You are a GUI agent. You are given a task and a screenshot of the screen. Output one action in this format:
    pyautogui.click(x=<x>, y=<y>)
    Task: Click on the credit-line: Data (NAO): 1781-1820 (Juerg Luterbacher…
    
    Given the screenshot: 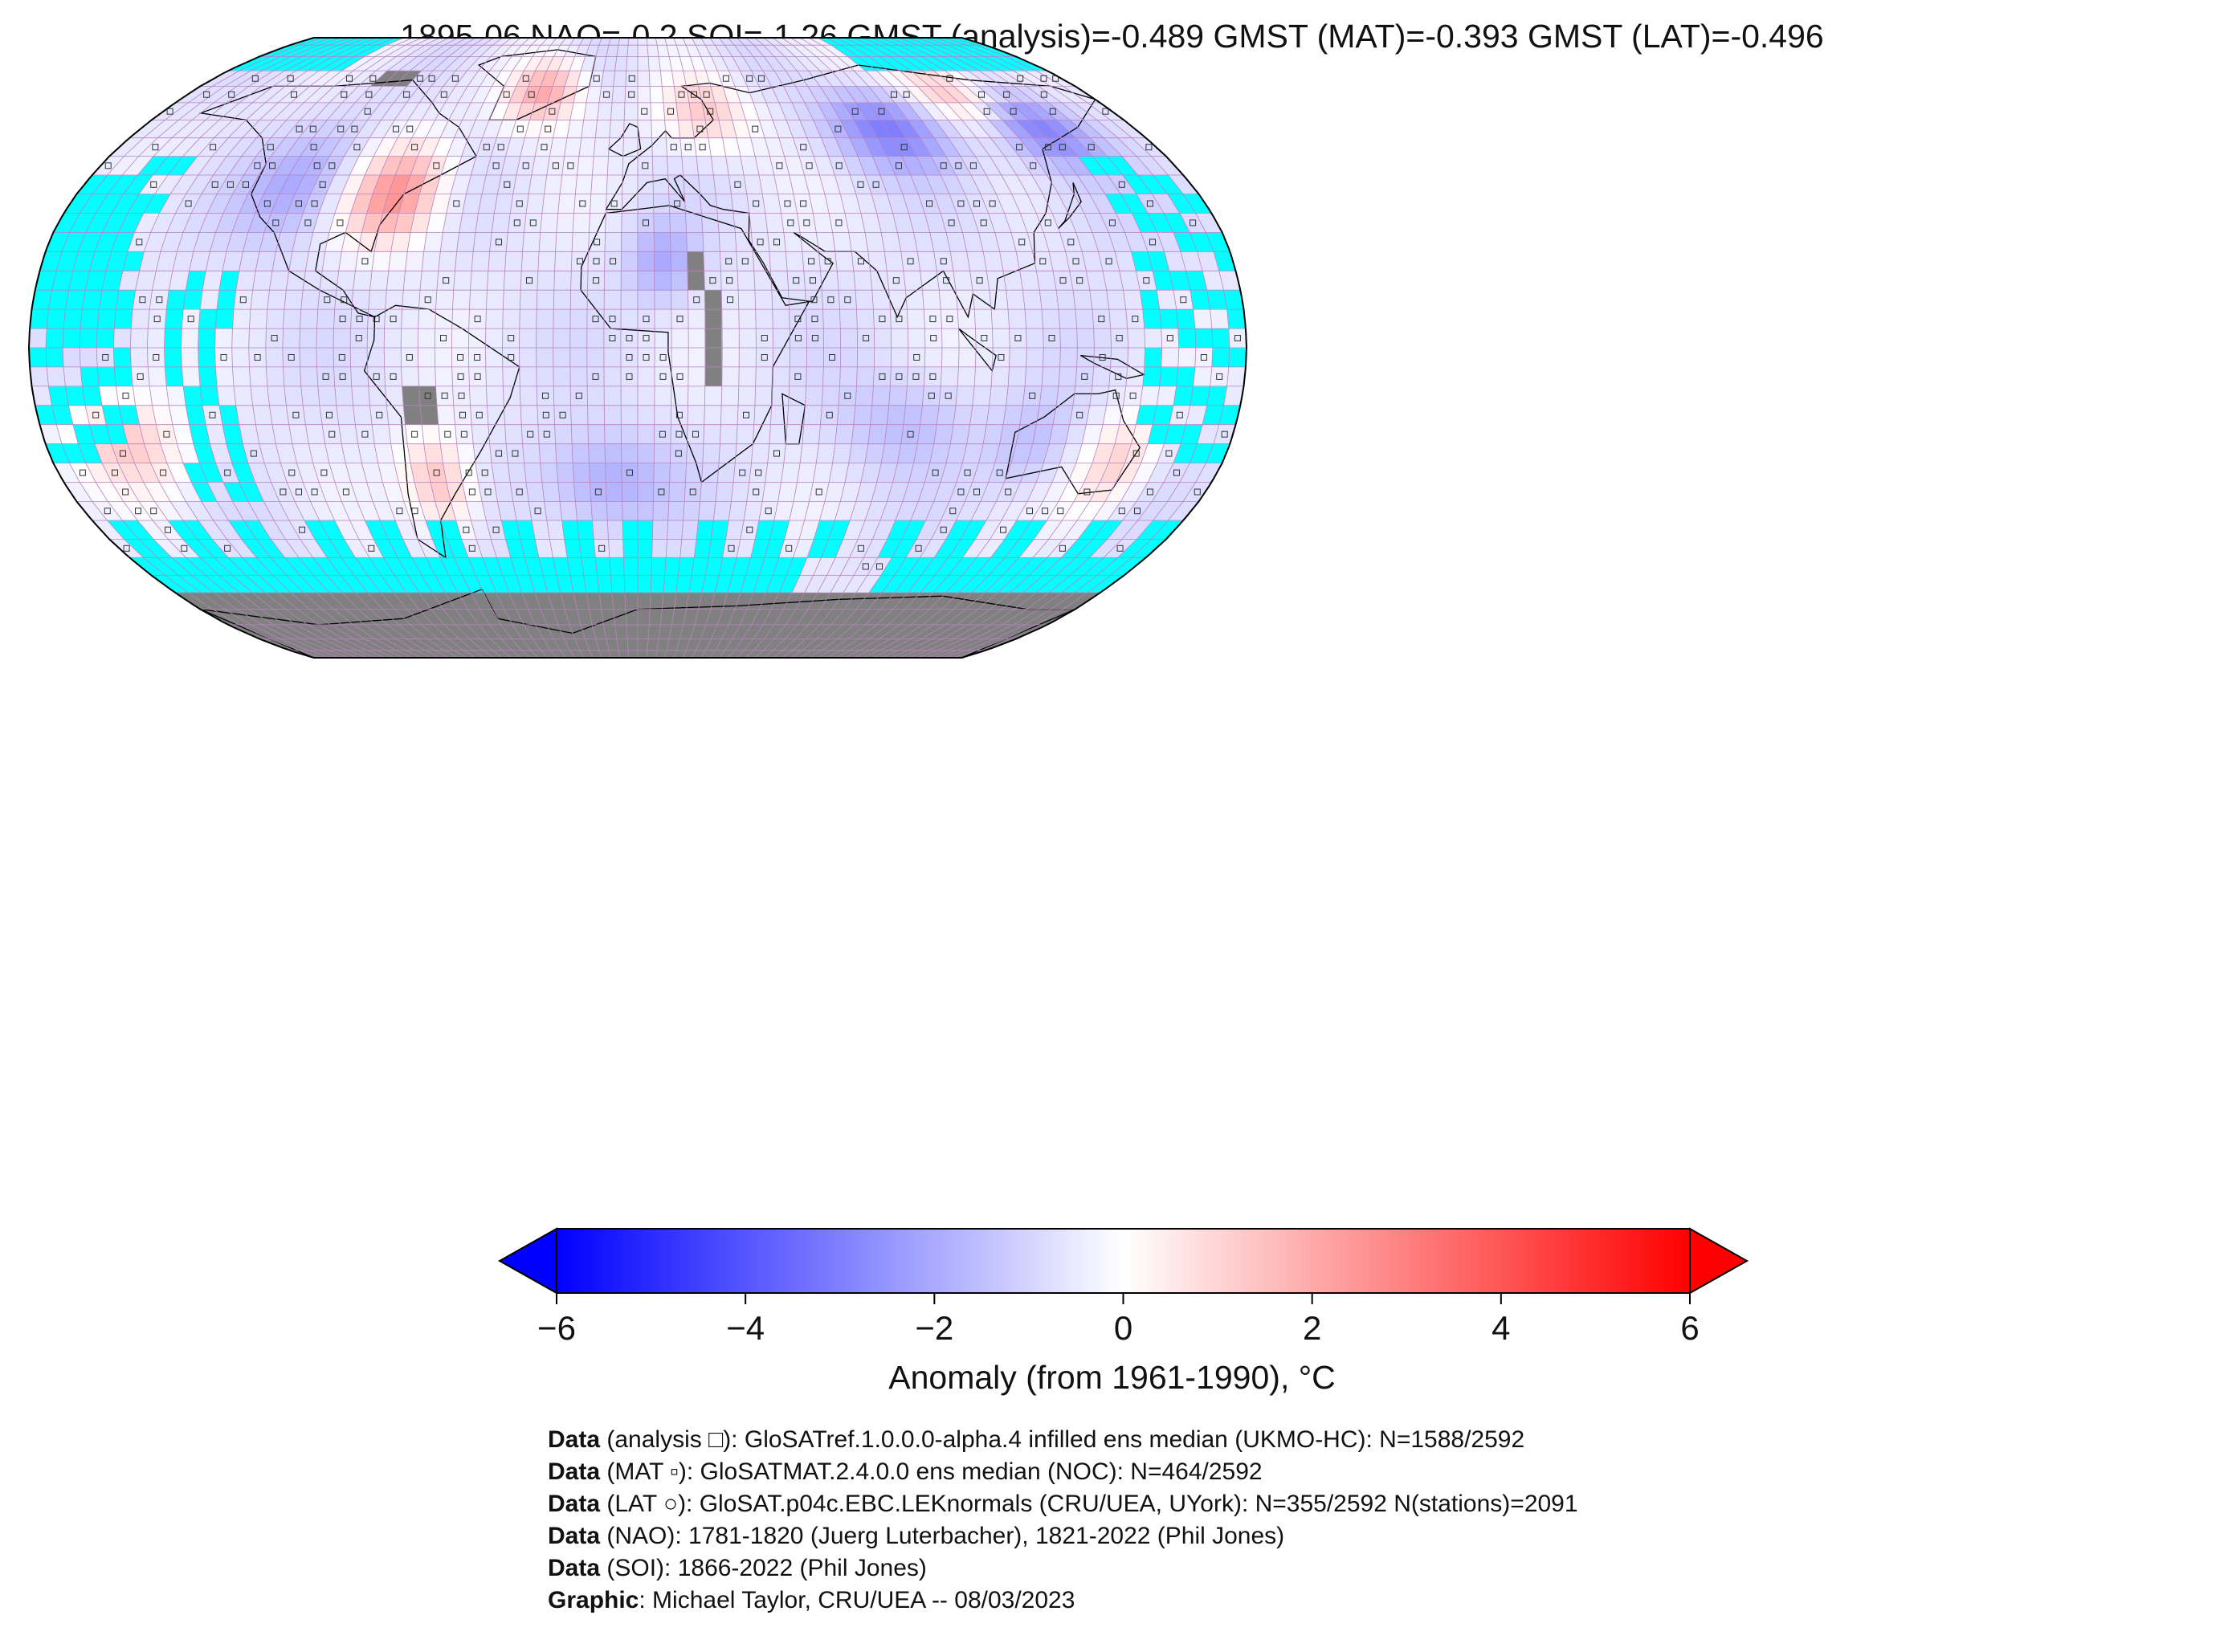 What is the action you would take?
    pyautogui.click(x=917, y=1536)
    